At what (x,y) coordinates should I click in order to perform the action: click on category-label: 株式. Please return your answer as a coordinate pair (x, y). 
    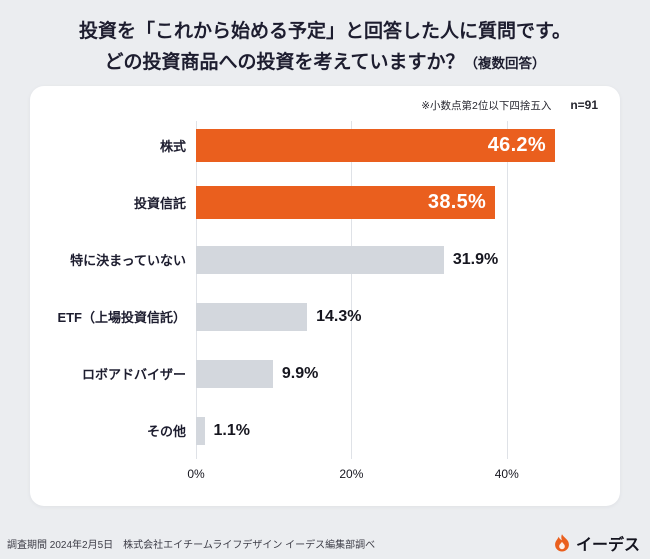
    Looking at the image, I should click on (172, 146).